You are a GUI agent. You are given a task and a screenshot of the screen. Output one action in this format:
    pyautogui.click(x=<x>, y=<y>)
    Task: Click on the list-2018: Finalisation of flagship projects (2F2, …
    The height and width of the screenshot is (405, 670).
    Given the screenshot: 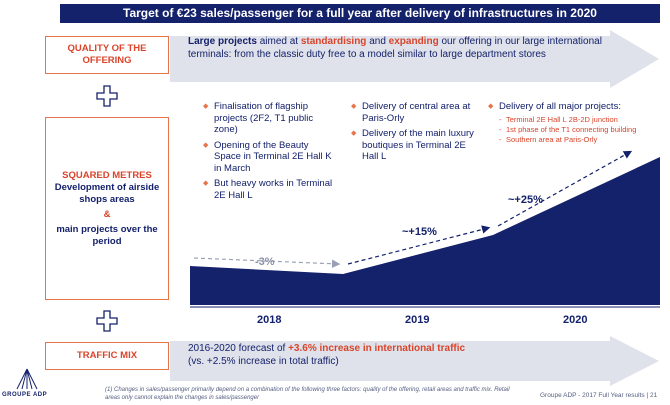 What is the action you would take?
    pyautogui.click(x=268, y=153)
    